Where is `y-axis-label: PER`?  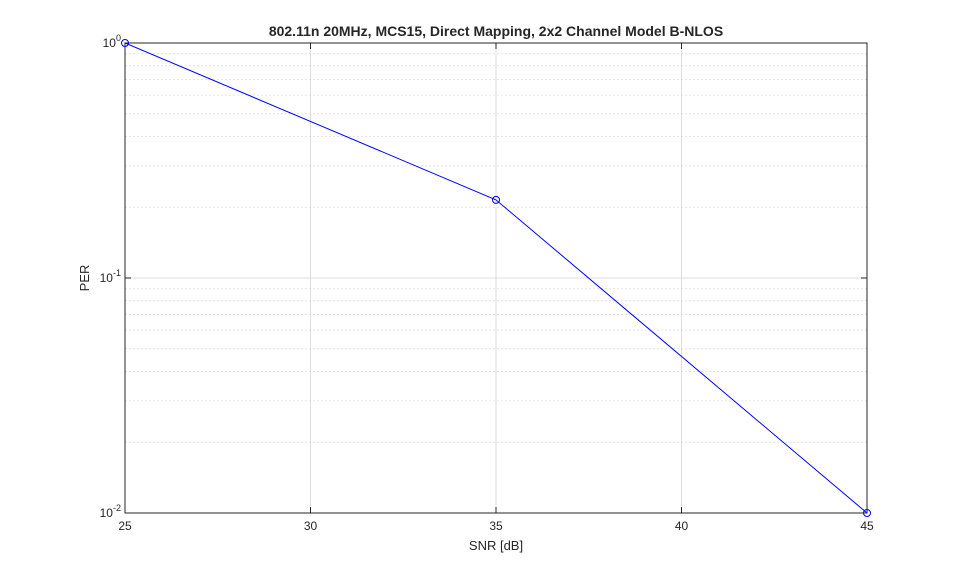
y-axis-label: PER is located at coordinates (84, 278).